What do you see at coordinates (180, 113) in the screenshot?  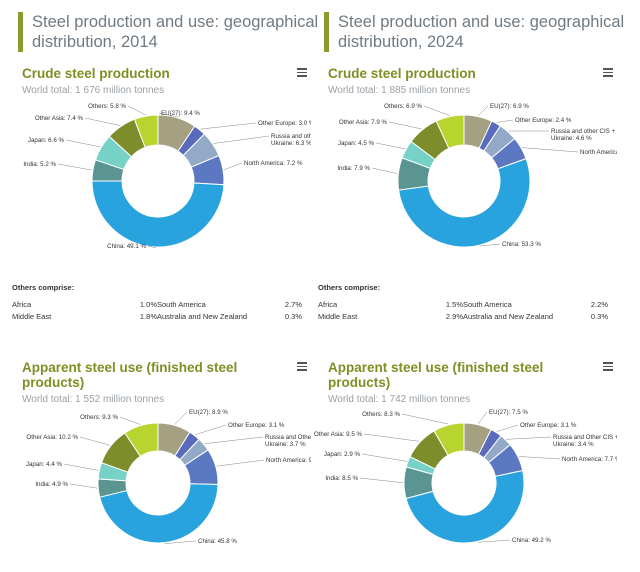 I see `data-label-eu-27: EU(27): 9.4 %` at bounding box center [180, 113].